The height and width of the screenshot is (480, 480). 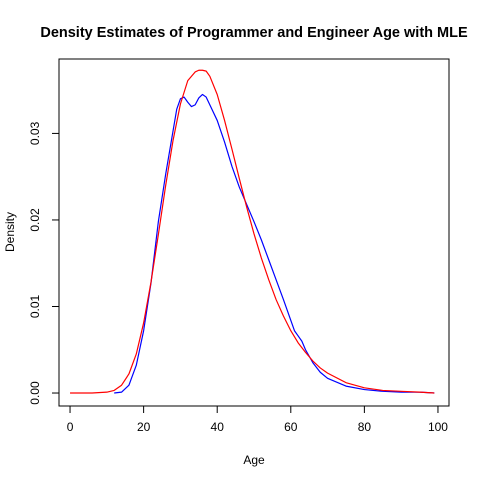 What do you see at coordinates (257, 419) in the screenshot?
I see `x-axis: 0 20 40 60 80 100` at bounding box center [257, 419].